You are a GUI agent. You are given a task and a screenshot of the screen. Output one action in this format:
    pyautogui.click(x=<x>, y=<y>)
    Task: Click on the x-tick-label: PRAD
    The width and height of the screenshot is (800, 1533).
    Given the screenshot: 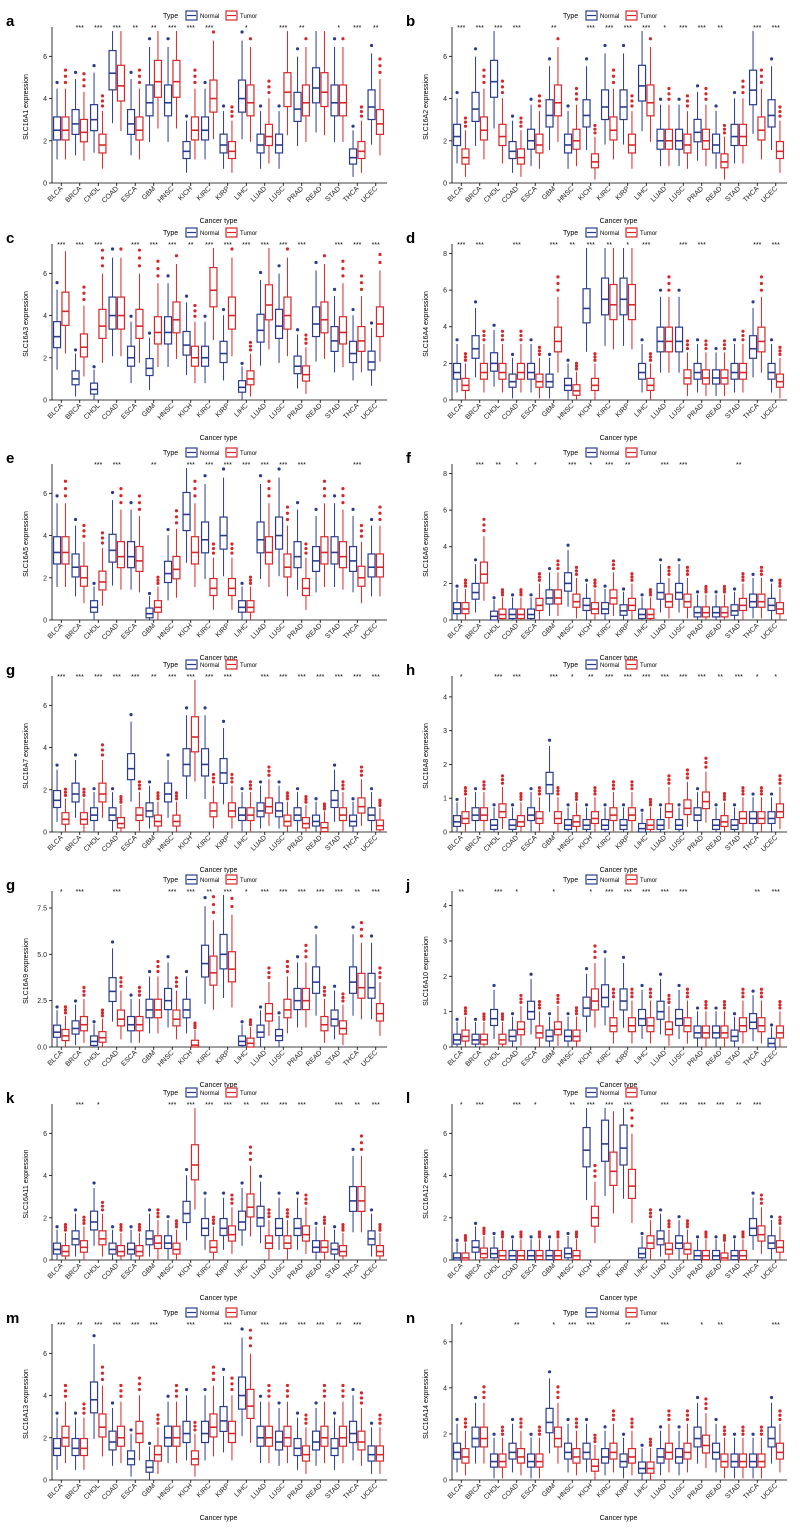 What is the action you would take?
    pyautogui.click(x=695, y=1058)
    